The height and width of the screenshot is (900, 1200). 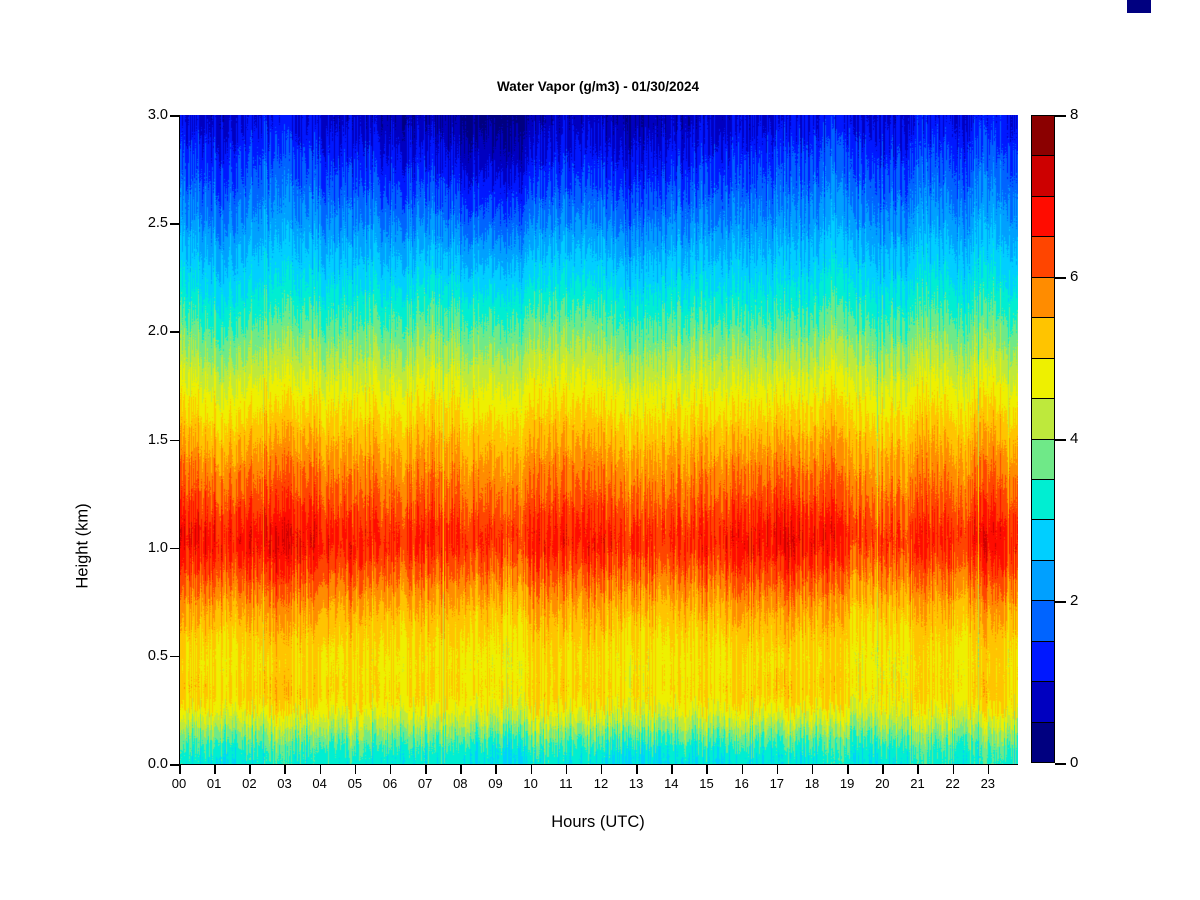 I want to click on x-tick-label: 19, so click(x=847, y=783).